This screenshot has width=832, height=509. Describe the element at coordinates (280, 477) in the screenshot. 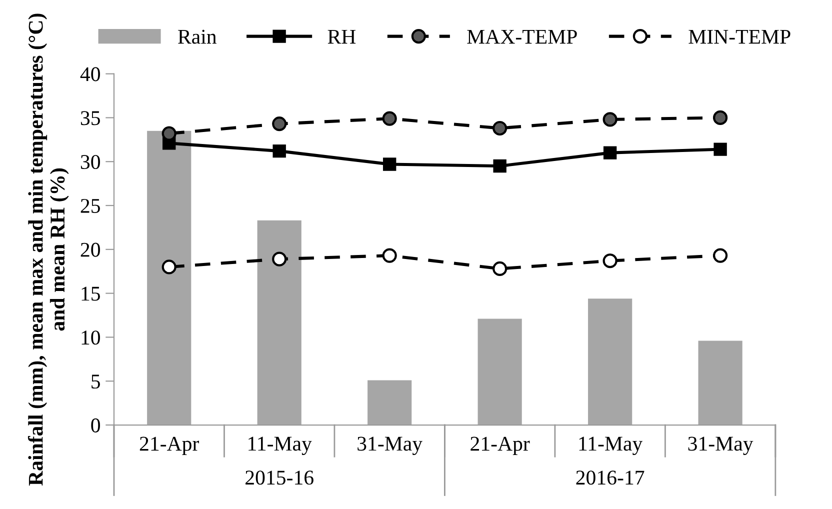

I see `text: 2015-16` at that location.